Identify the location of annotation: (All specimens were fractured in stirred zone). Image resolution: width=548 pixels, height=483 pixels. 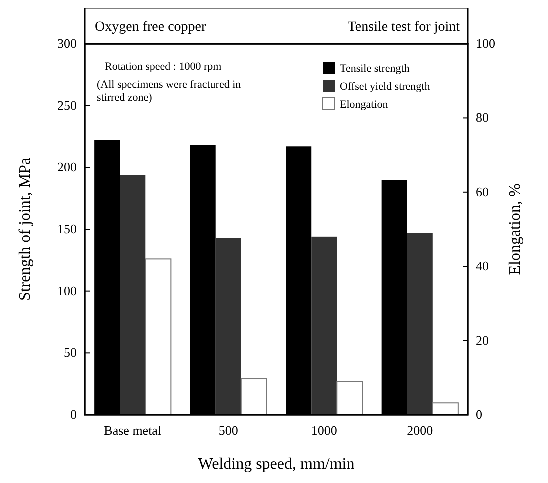
(169, 91).